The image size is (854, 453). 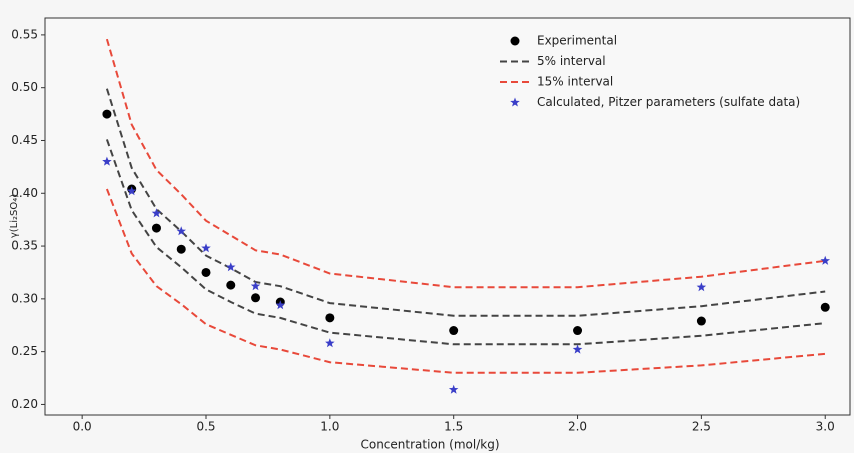 What do you see at coordinates (205, 427) in the screenshot?
I see `x-tick-label: 0.5` at bounding box center [205, 427].